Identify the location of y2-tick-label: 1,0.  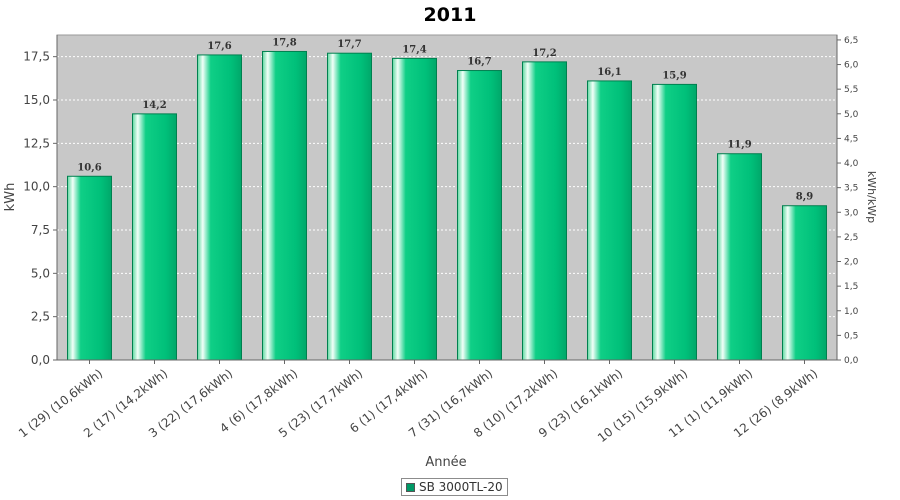
(851, 312).